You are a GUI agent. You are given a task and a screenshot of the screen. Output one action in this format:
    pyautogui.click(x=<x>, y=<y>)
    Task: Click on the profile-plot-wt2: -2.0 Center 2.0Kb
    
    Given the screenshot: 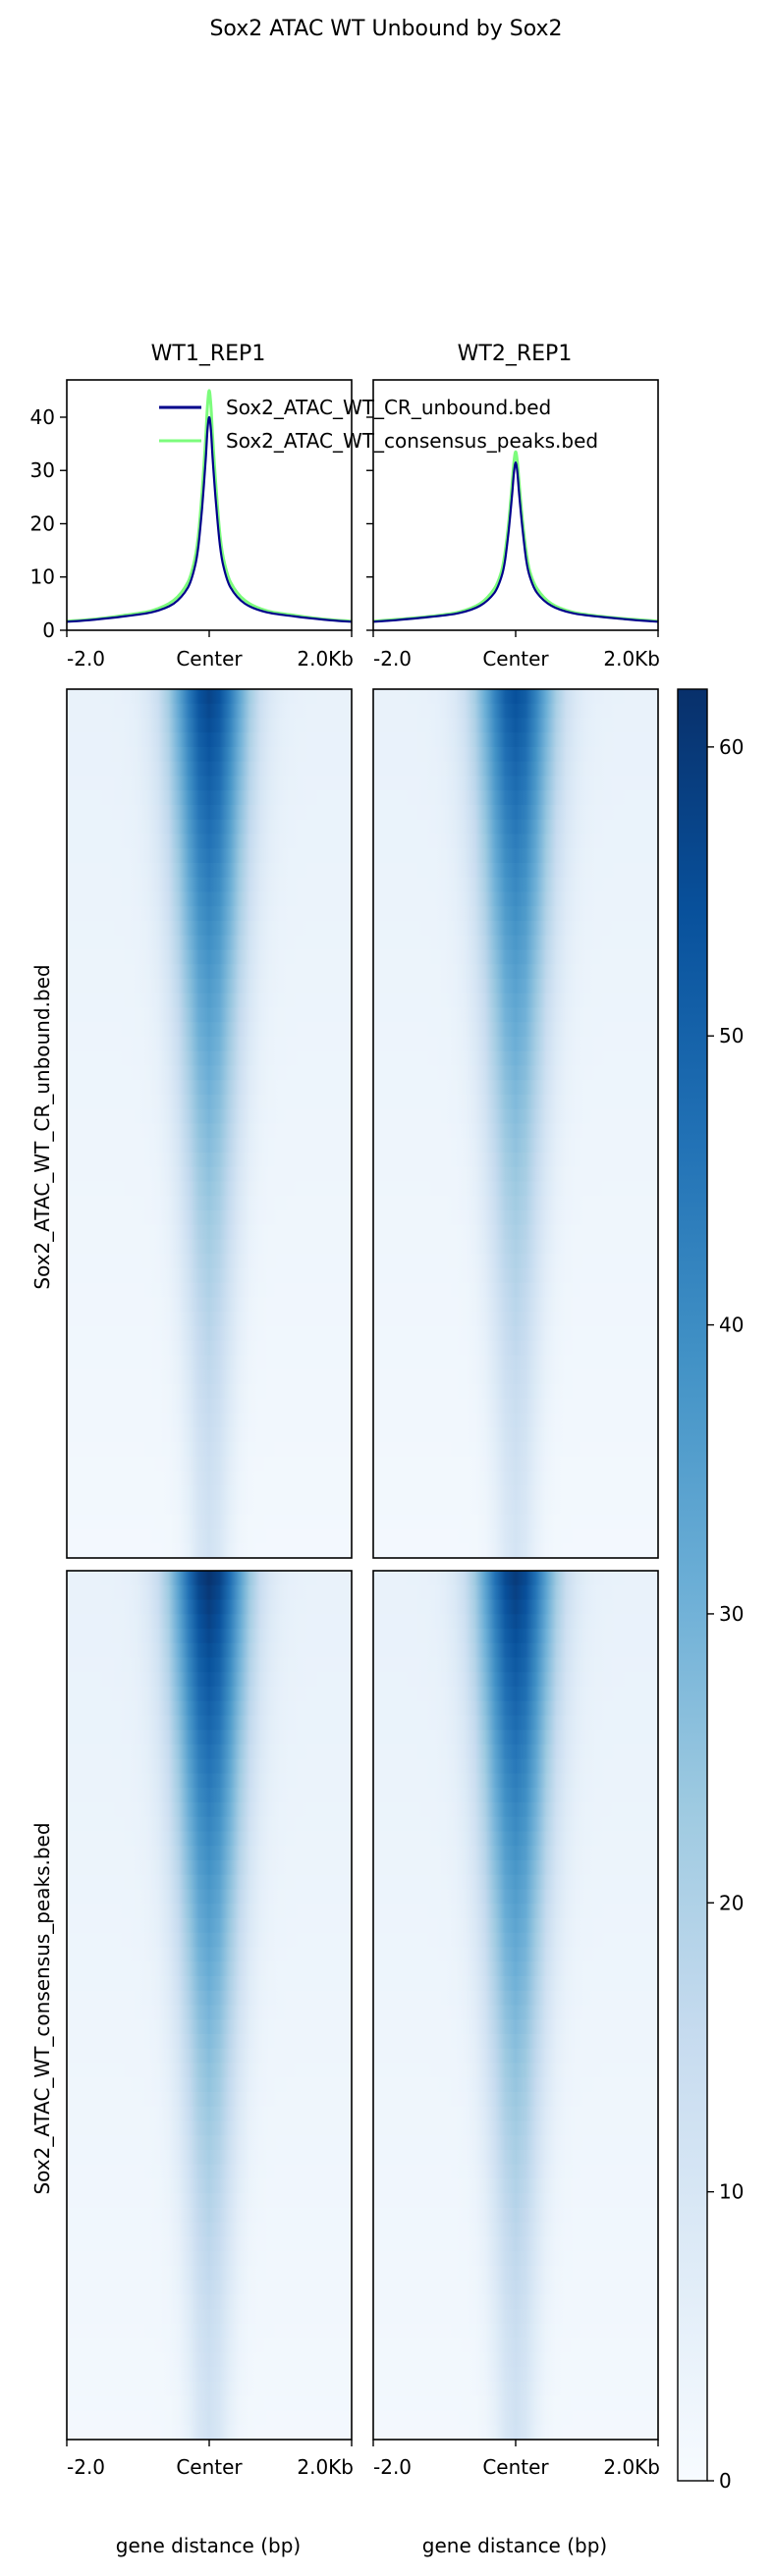 What is the action you would take?
    pyautogui.click(x=513, y=525)
    